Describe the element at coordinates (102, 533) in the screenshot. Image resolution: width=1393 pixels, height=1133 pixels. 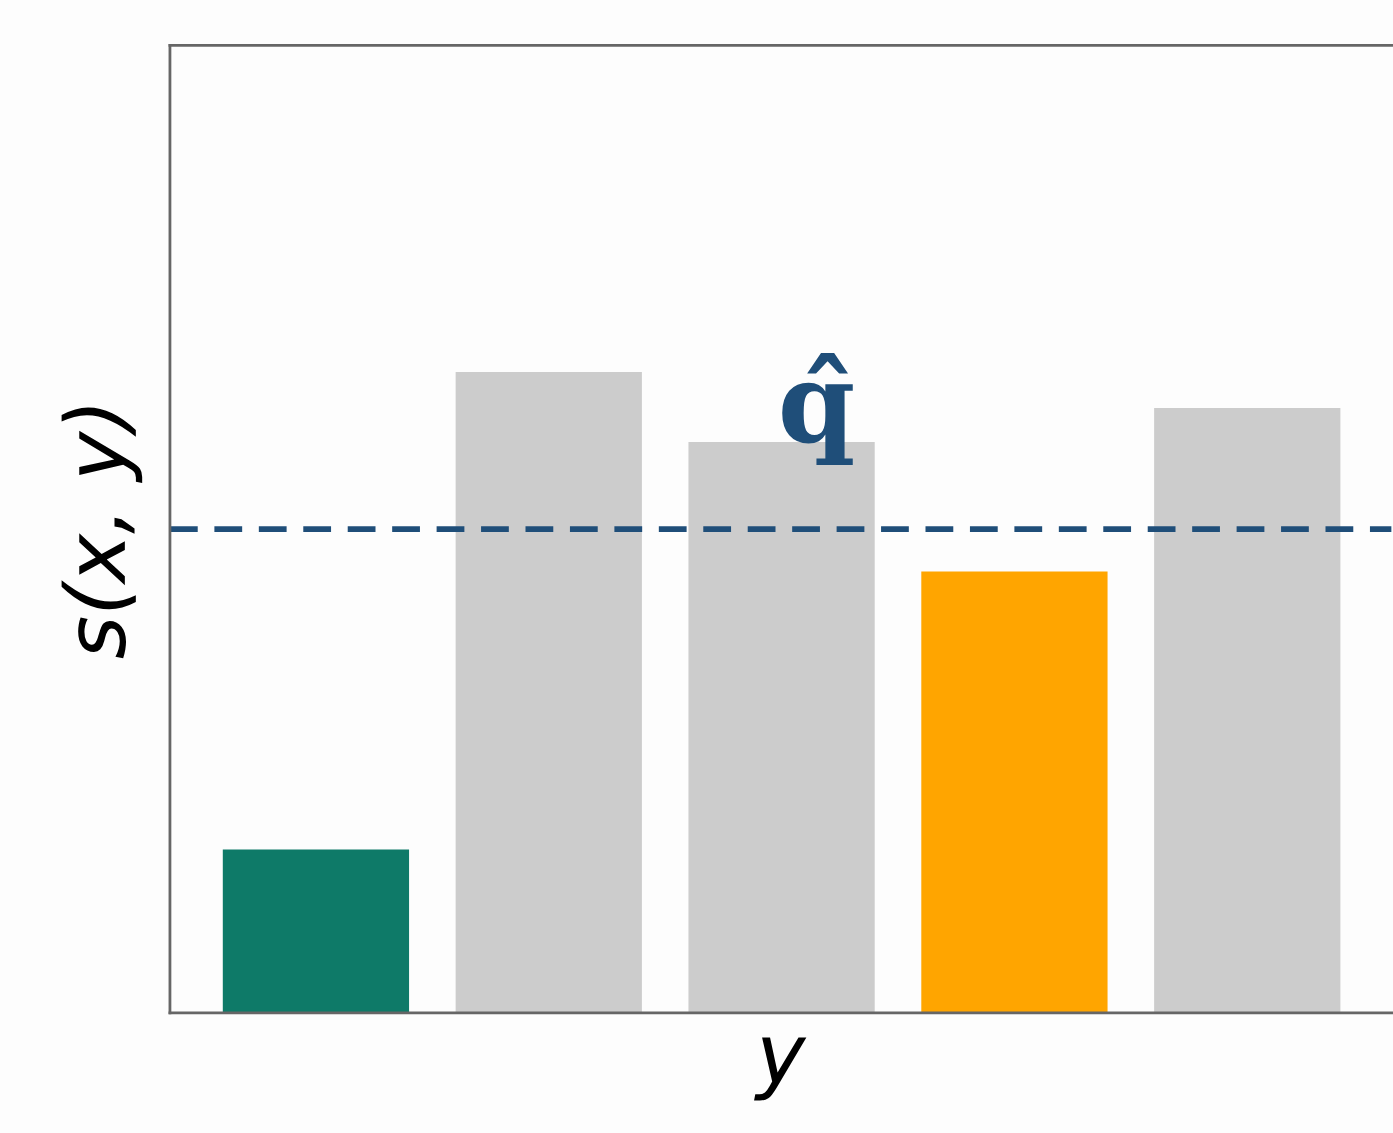
I see `y-axis-title: s(x, y)` at that location.